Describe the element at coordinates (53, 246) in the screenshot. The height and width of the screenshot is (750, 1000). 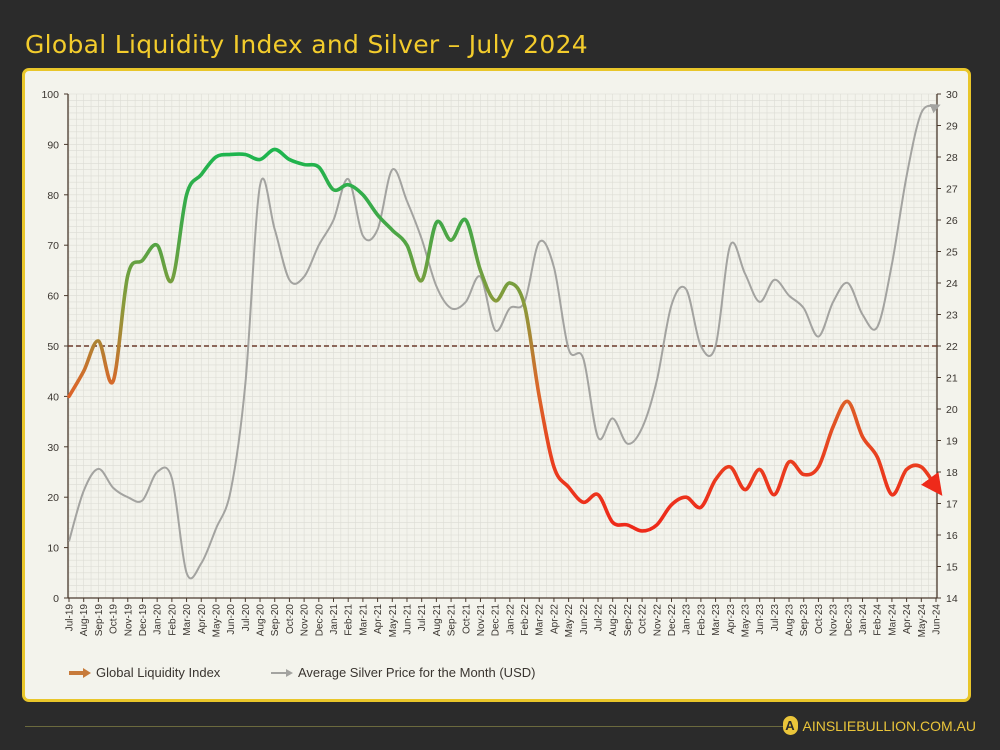
I see `left-tick-label: 70` at that location.